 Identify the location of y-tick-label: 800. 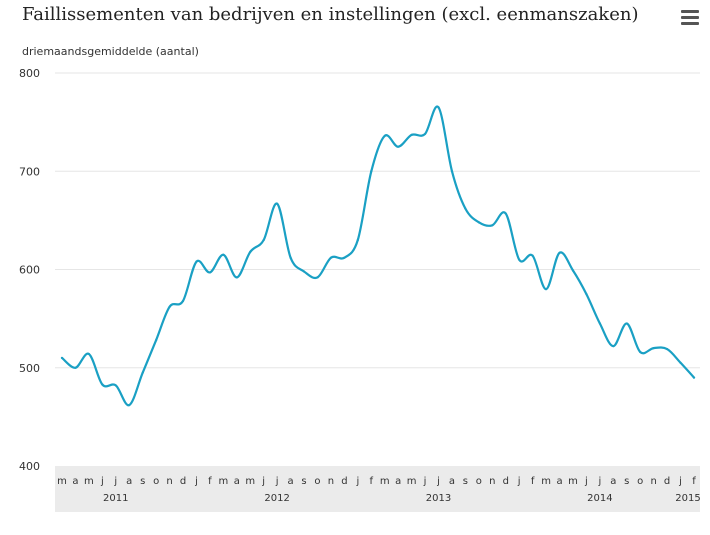
(29, 73).